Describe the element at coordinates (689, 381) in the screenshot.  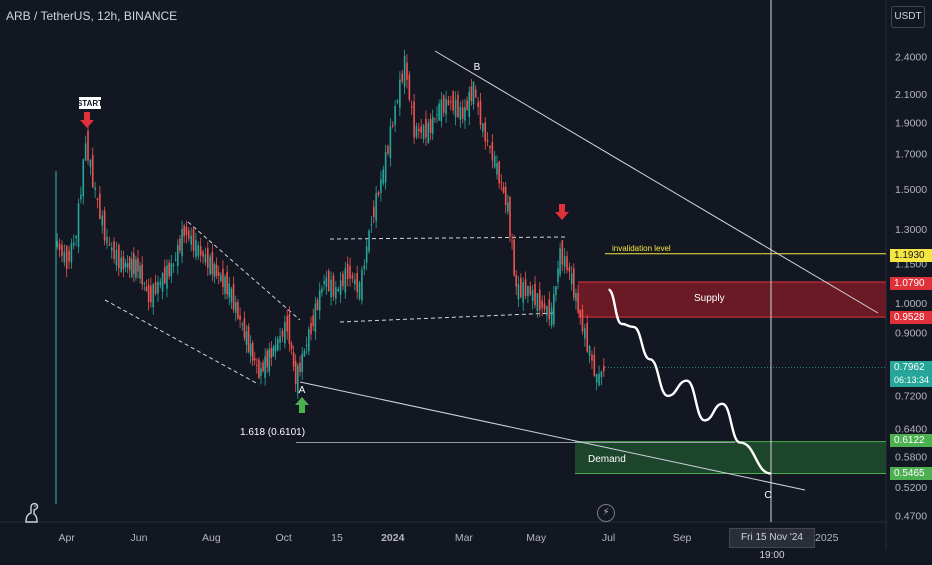
I see `projection-layer` at that location.